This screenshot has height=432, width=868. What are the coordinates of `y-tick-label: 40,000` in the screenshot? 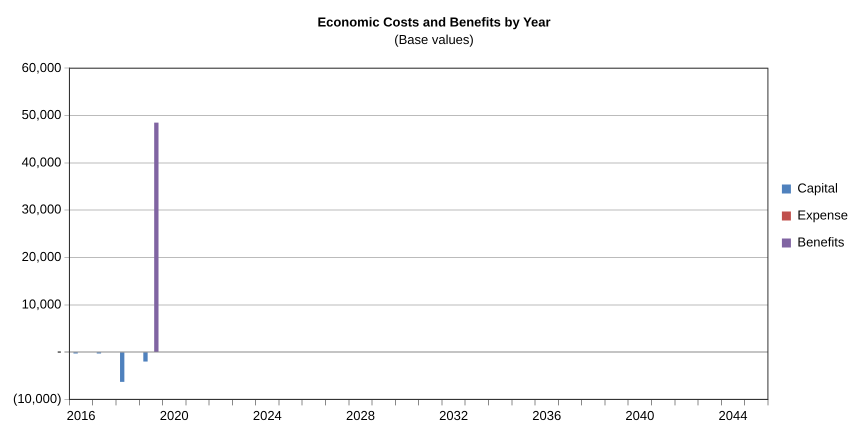 It's located at (42, 162).